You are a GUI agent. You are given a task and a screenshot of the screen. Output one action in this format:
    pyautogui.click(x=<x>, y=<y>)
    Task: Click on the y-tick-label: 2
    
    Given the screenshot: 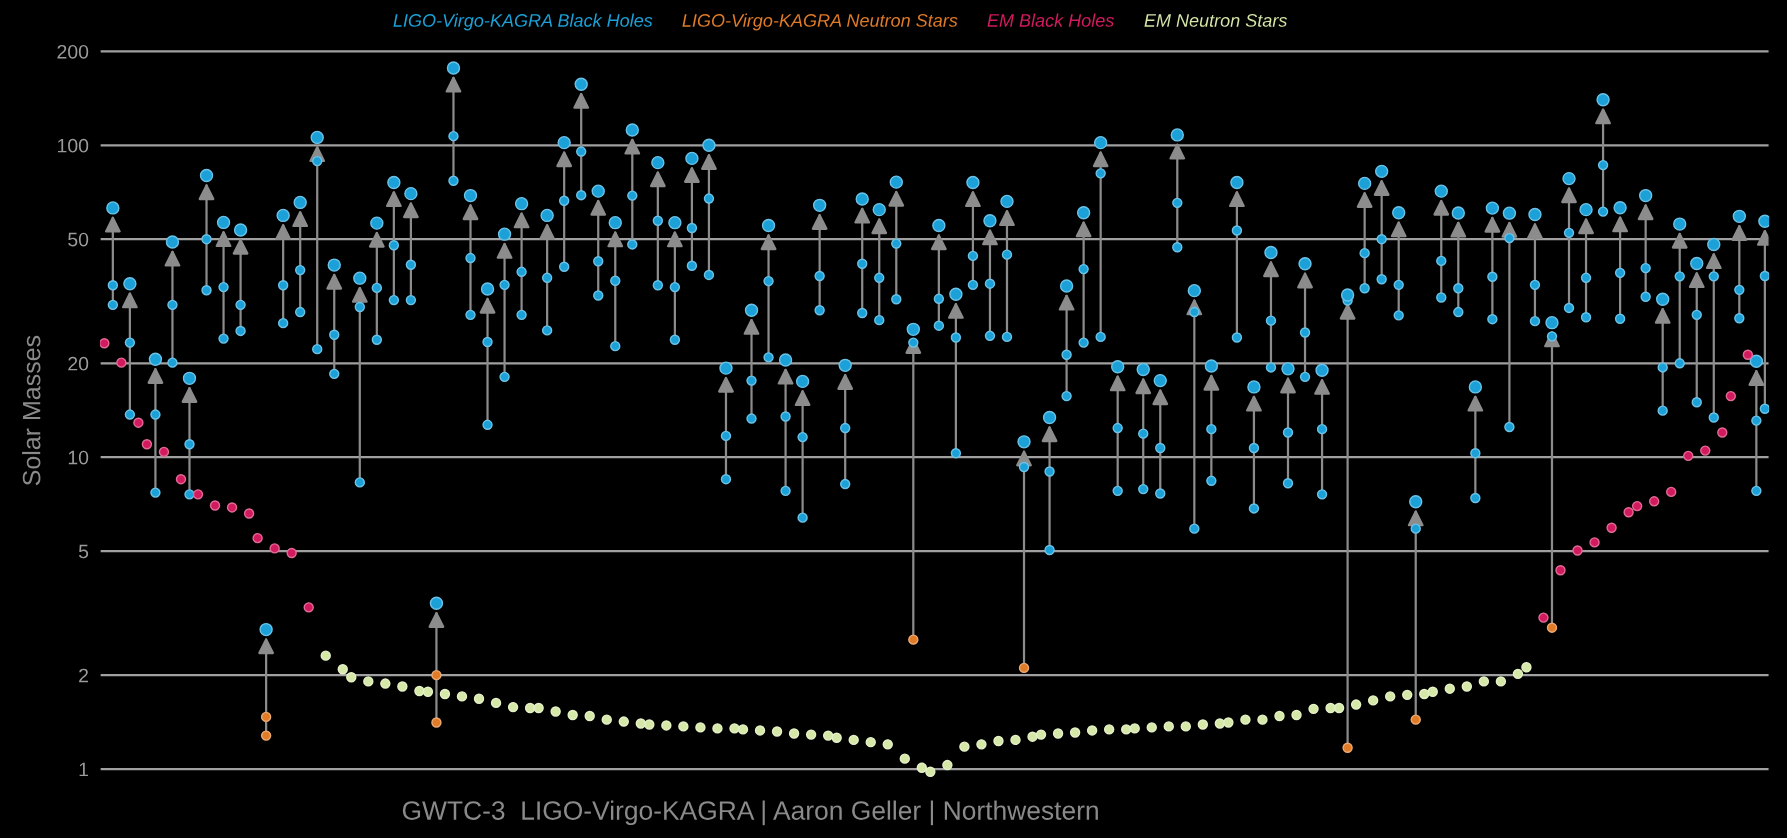 What is the action you would take?
    pyautogui.click(x=83, y=675)
    